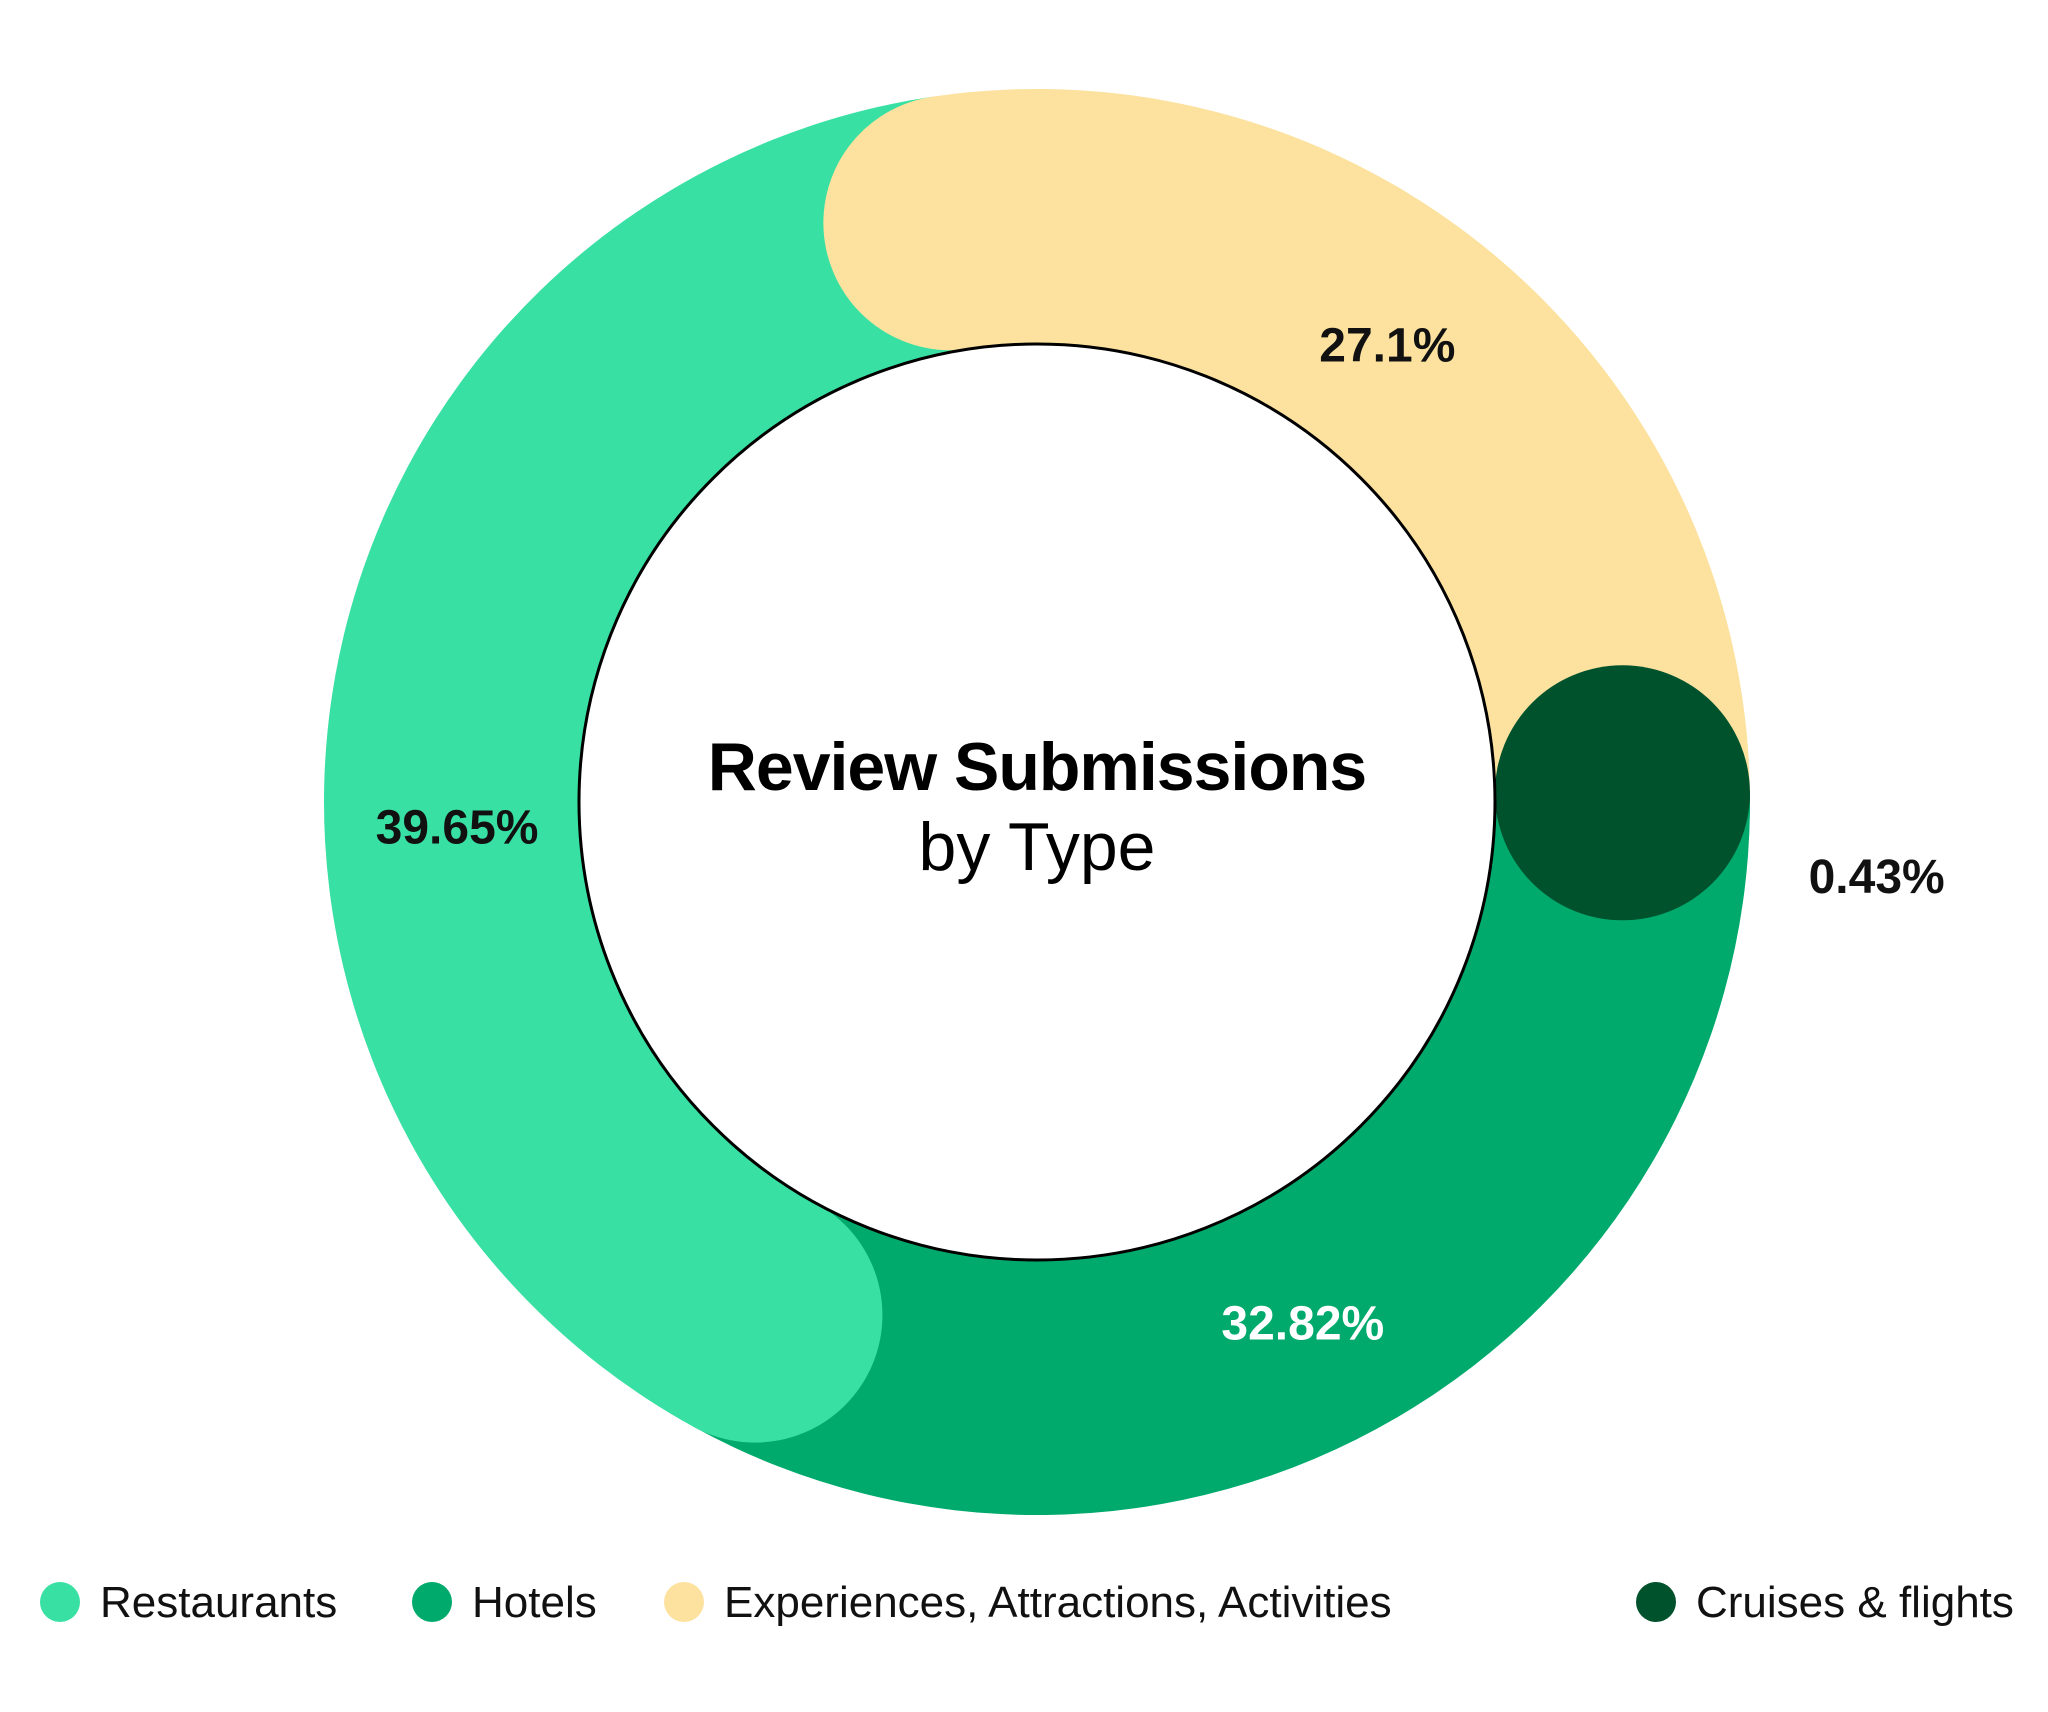 This screenshot has height=1712, width=2048. I want to click on legend-label: Experiences, Attractions, Activities, so click(1058, 1602).